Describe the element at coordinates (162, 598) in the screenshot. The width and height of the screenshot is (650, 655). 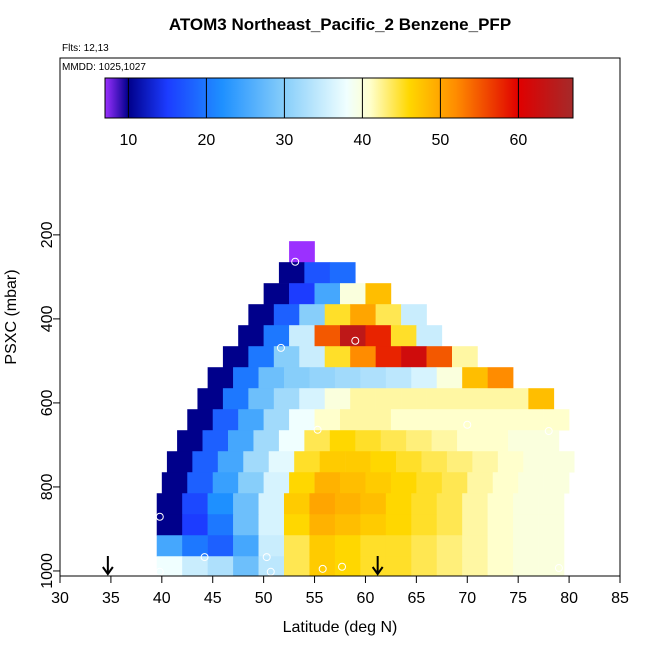
I see `x-tick-label: 40` at that location.